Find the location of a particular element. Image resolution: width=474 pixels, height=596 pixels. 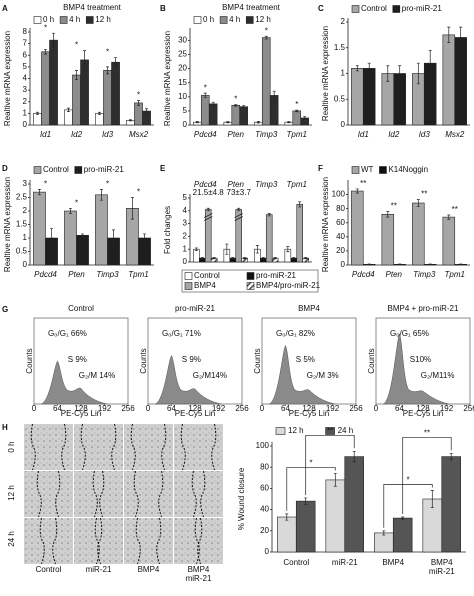

significance: * is located at coordinates (266, 30).